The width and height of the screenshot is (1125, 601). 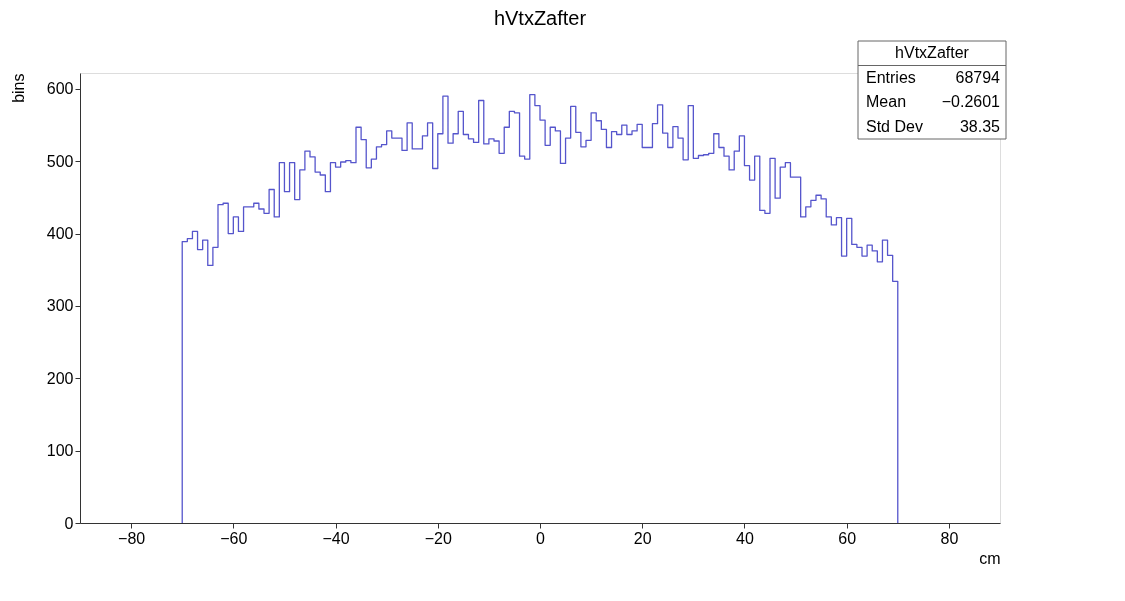 What do you see at coordinates (540, 17) in the screenshot?
I see `chart-title: hVtxZafter` at bounding box center [540, 17].